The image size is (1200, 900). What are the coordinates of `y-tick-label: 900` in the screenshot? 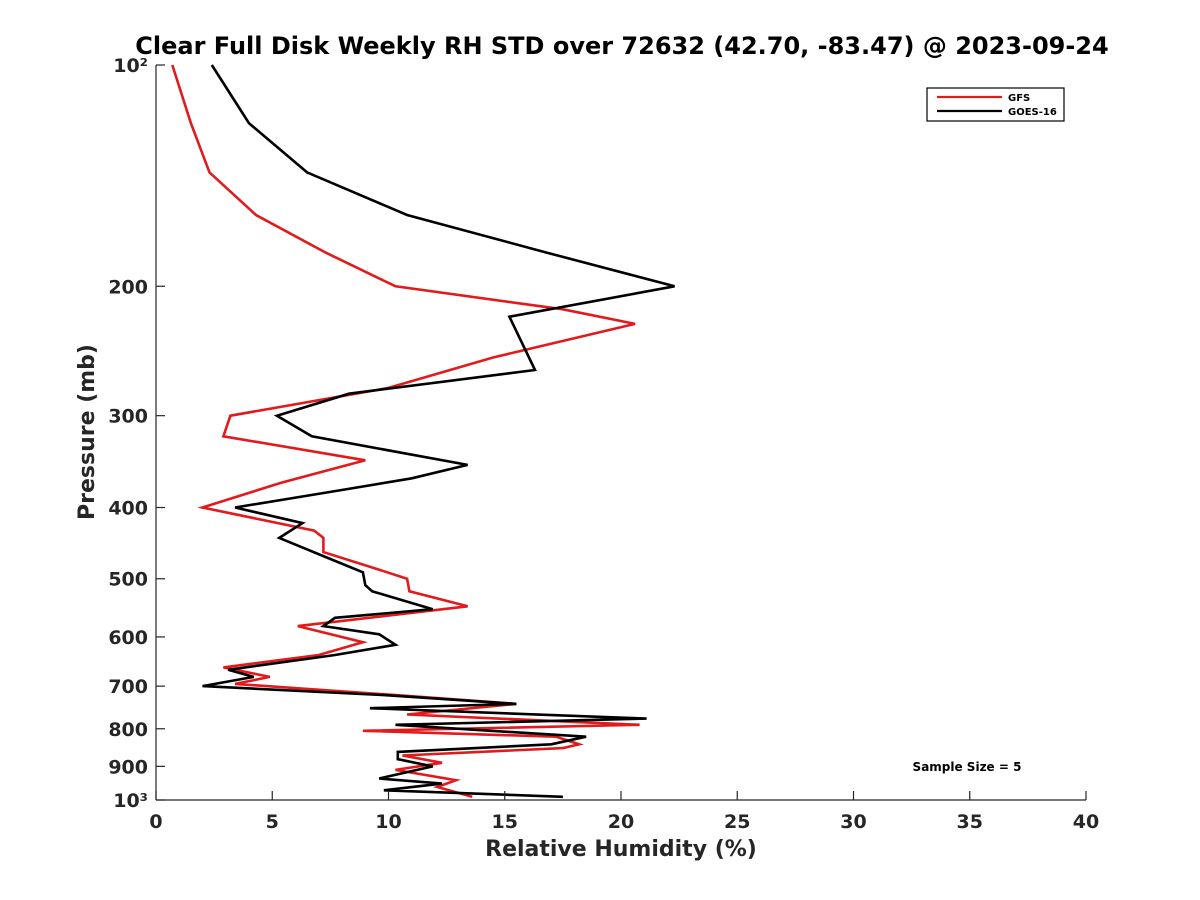 It's located at (128, 767).